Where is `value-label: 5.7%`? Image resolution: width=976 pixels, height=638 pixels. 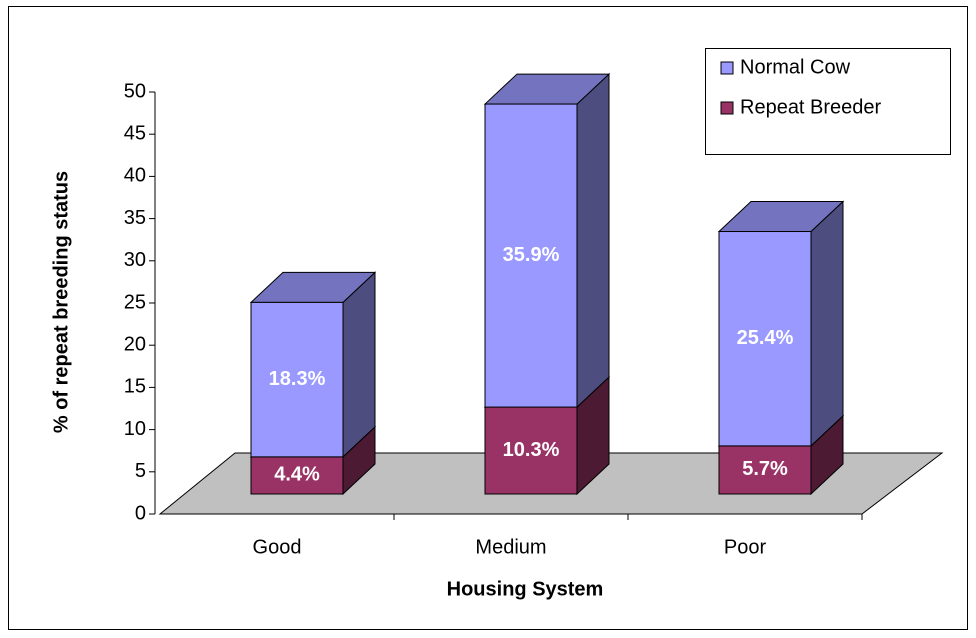
value-label: 5.7% is located at coordinates (765, 469).